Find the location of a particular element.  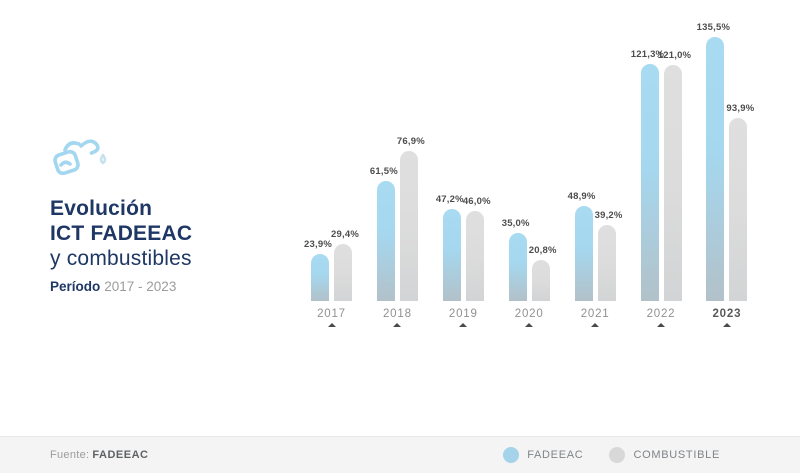

bar-fadeeac-2017 is located at coordinates (320, 277).